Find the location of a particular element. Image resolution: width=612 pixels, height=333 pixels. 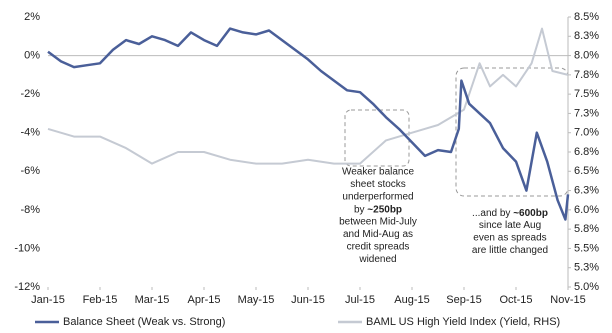

y2-tick-label: 6.0% is located at coordinates (586, 210).